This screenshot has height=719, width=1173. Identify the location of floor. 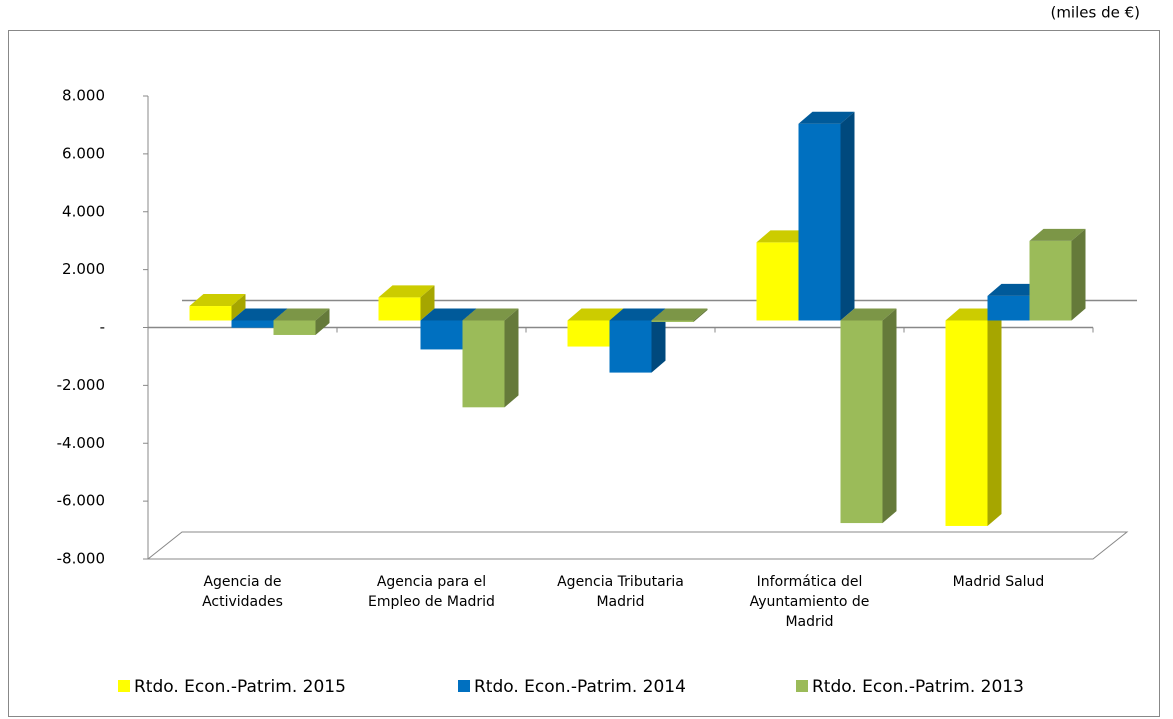
(637, 545).